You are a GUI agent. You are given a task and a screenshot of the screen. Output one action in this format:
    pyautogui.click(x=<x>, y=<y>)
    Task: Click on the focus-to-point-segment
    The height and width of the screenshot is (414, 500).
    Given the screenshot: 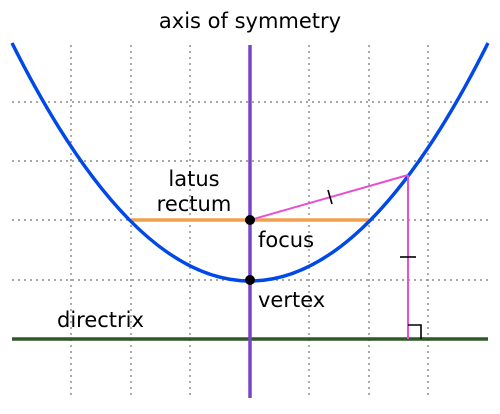 What is the action you would take?
    pyautogui.click(x=329, y=197)
    